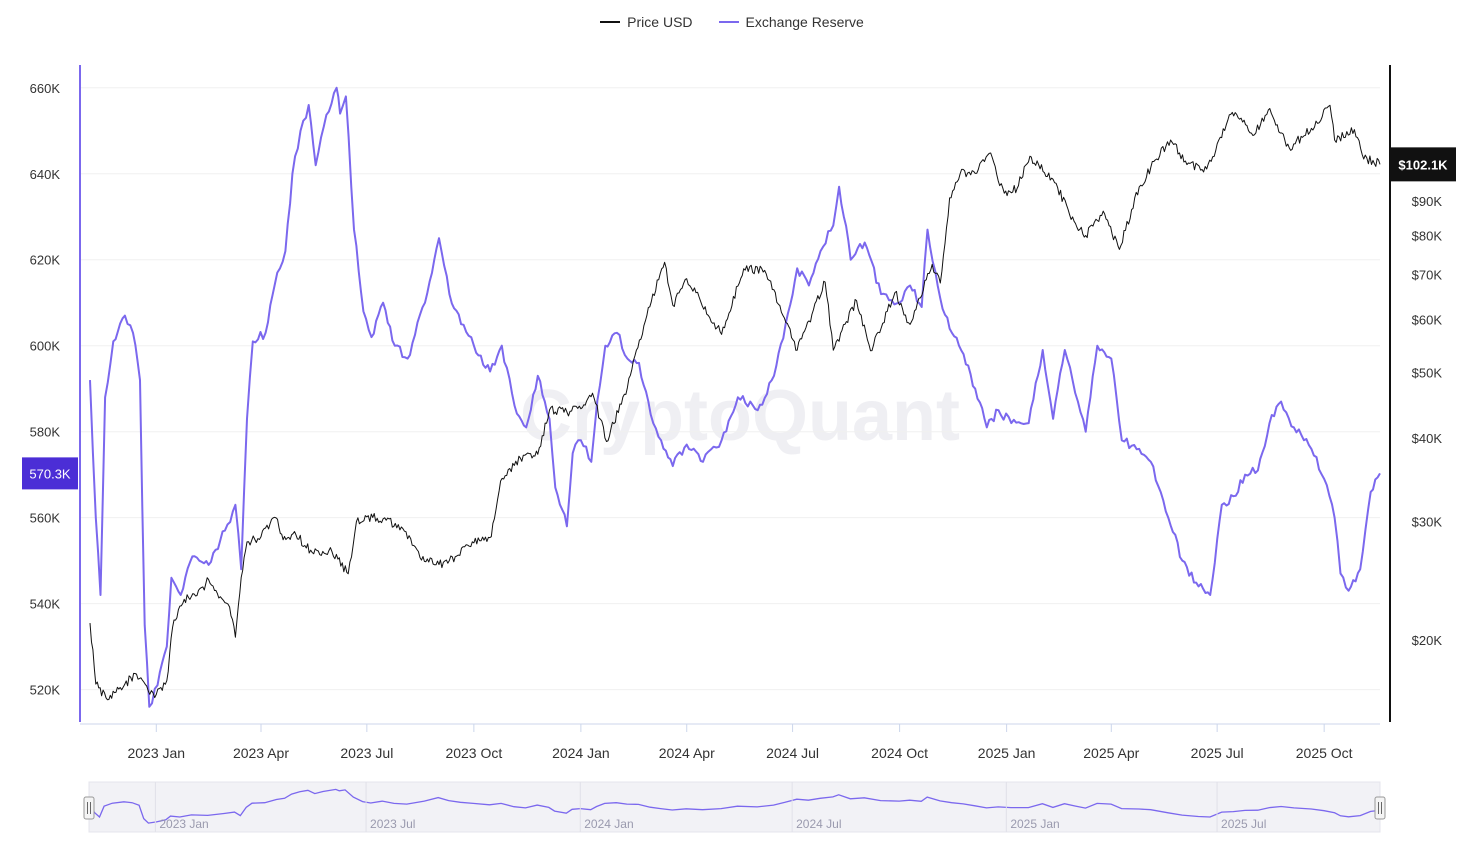 Image resolution: width=1464 pixels, height=848 pixels. What do you see at coordinates (1034, 824) in the screenshot?
I see `navigator-label: 2025 Jan` at bounding box center [1034, 824].